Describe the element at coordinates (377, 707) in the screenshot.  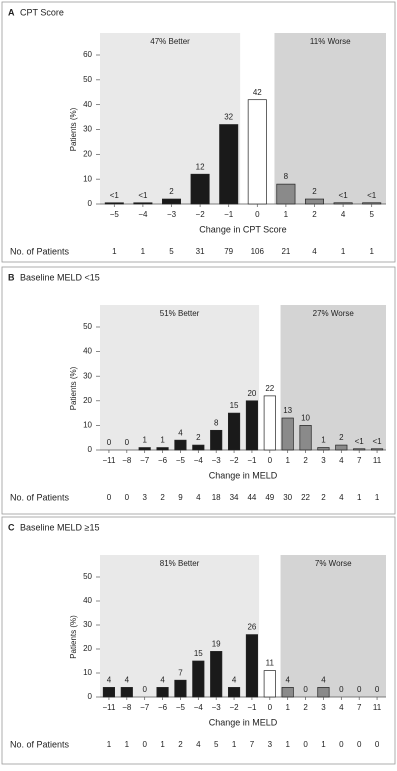
I see `x-tick-label: 11` at that location.